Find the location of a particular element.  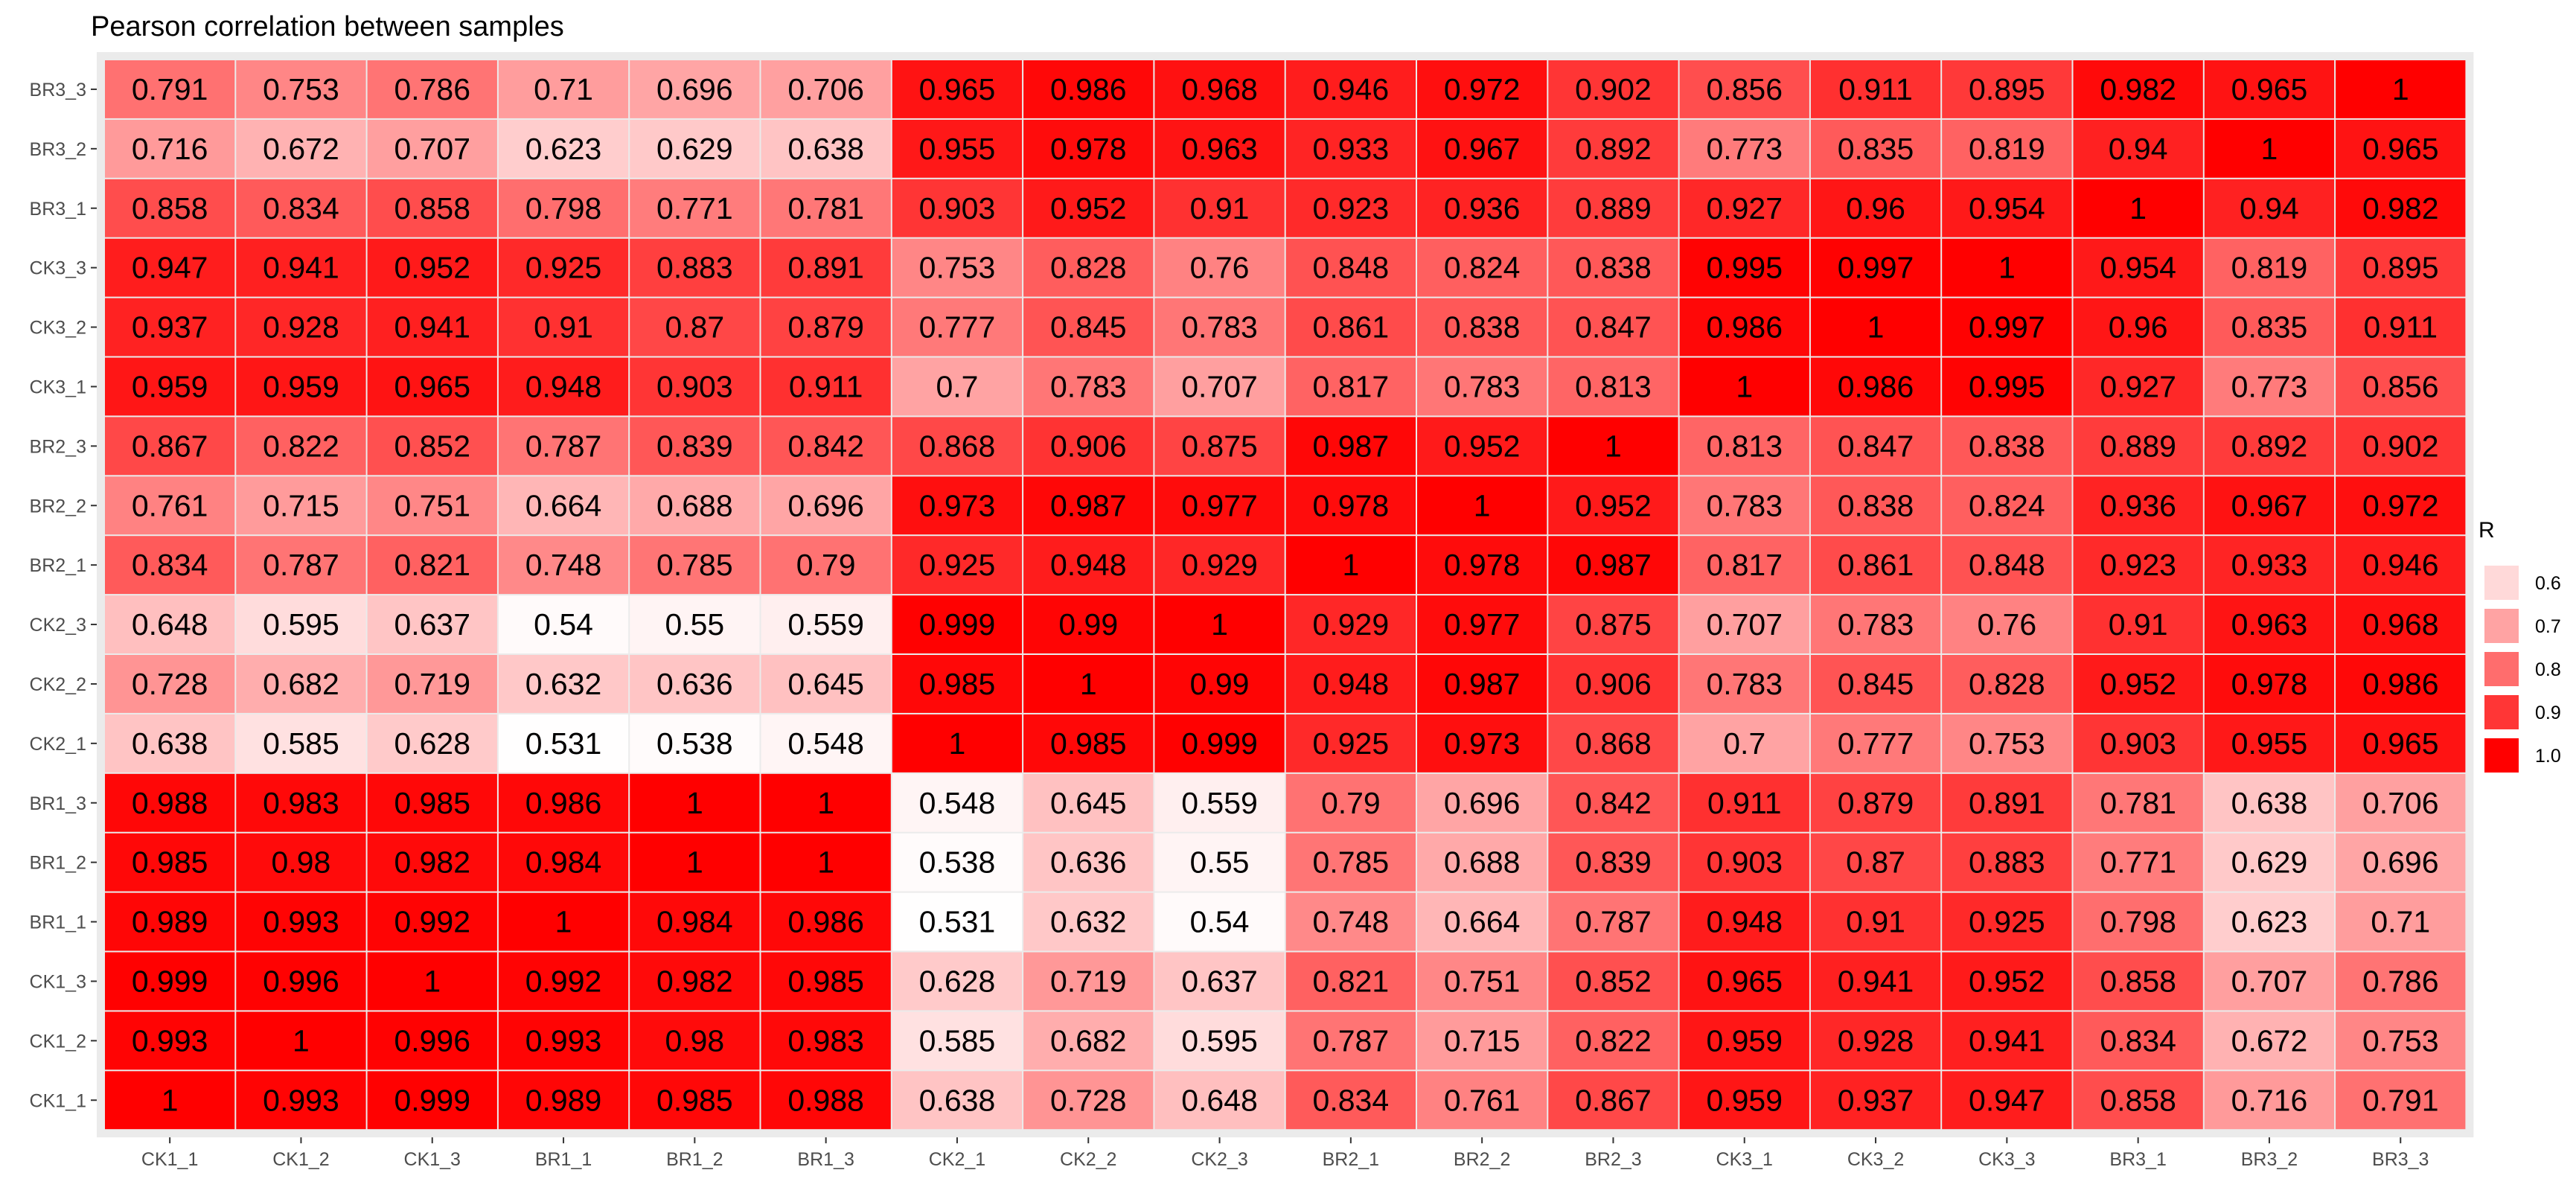

cell-value-label: 0.638 is located at coordinates (958, 1100).